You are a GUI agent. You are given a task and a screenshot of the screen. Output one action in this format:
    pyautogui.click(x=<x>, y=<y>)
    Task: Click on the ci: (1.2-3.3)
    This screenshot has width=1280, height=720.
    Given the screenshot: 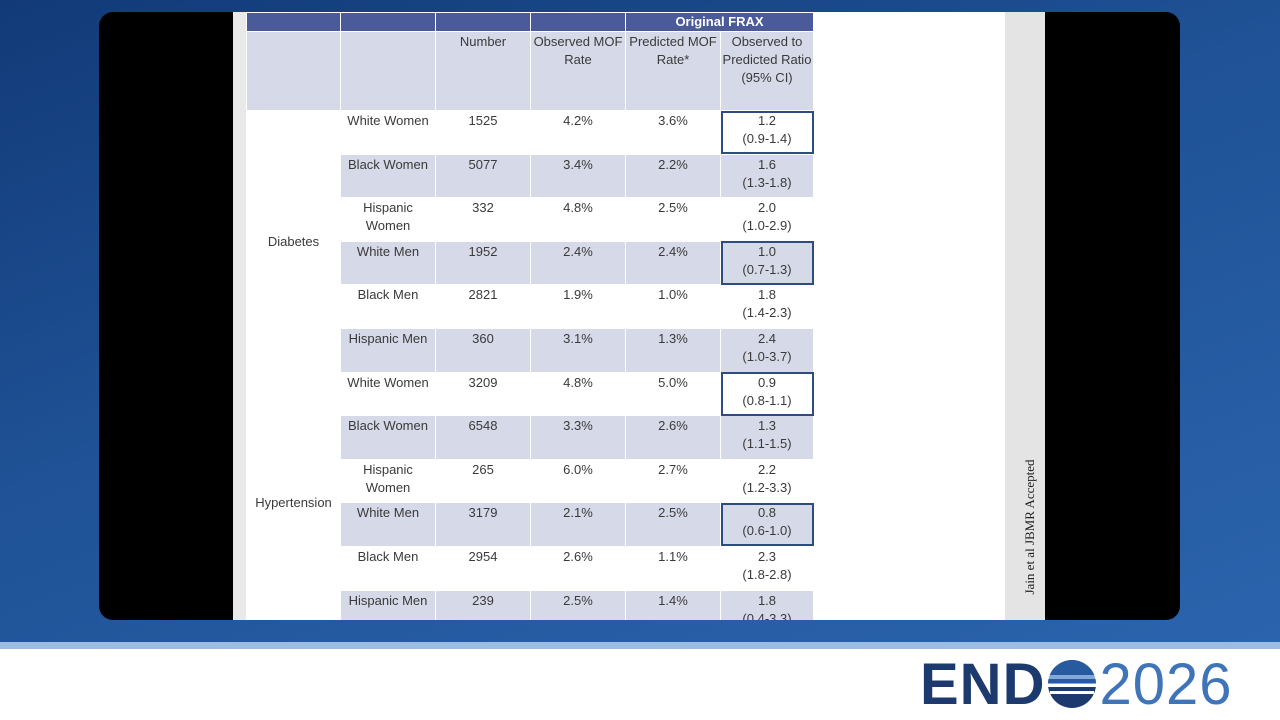 What is the action you would take?
    pyautogui.click(x=767, y=487)
    